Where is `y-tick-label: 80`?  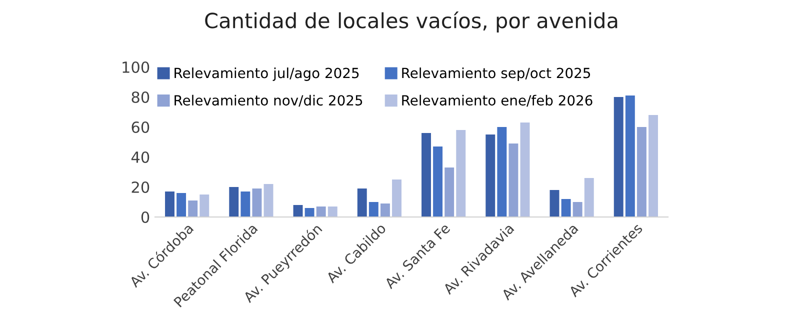
y-tick-label: 80 is located at coordinates (141, 97).